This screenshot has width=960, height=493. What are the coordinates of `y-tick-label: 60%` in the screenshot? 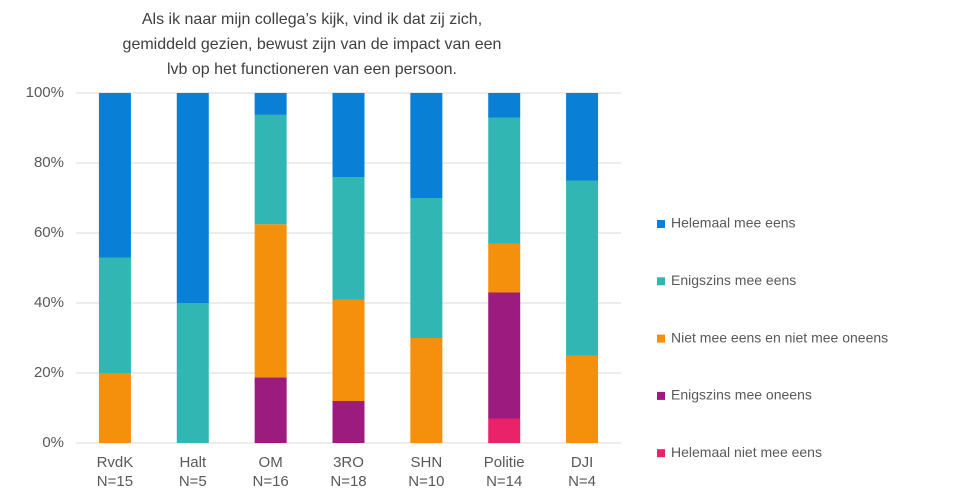 It's located at (49, 232).